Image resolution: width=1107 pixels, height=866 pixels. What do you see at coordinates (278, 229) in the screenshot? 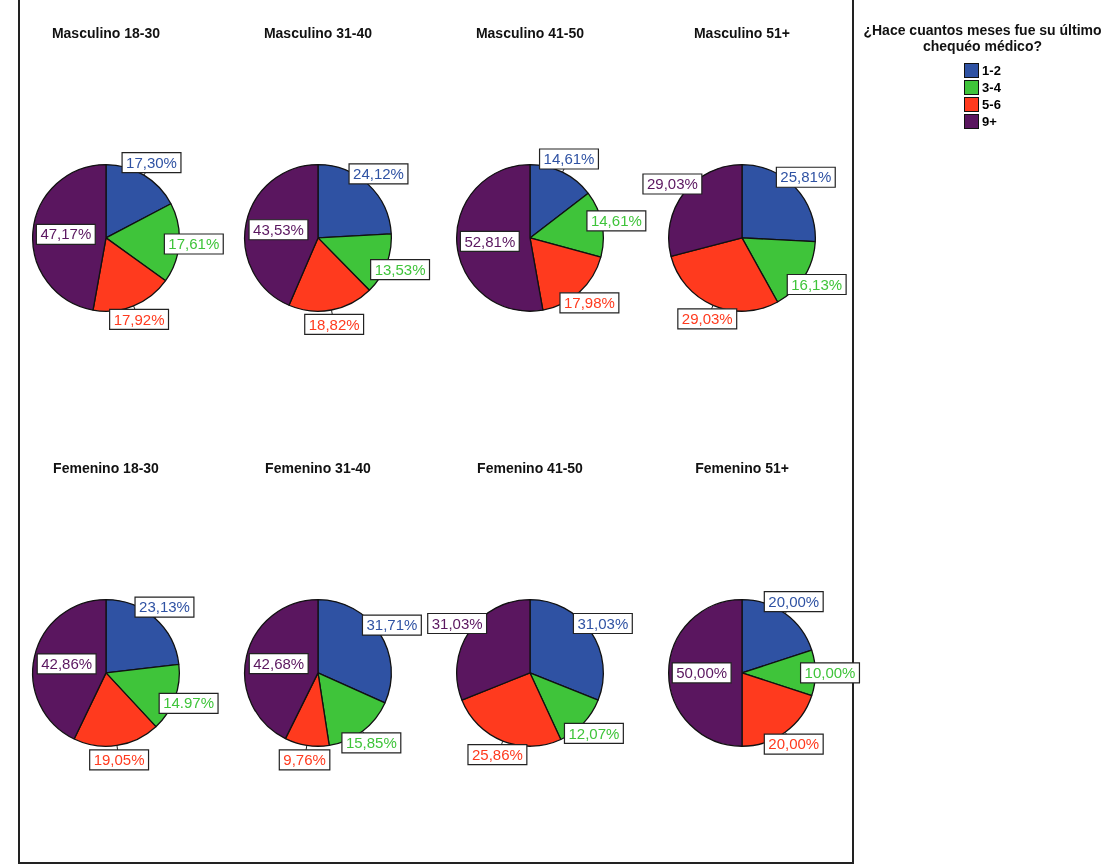
I see `data-label: 43,53%` at bounding box center [278, 229].